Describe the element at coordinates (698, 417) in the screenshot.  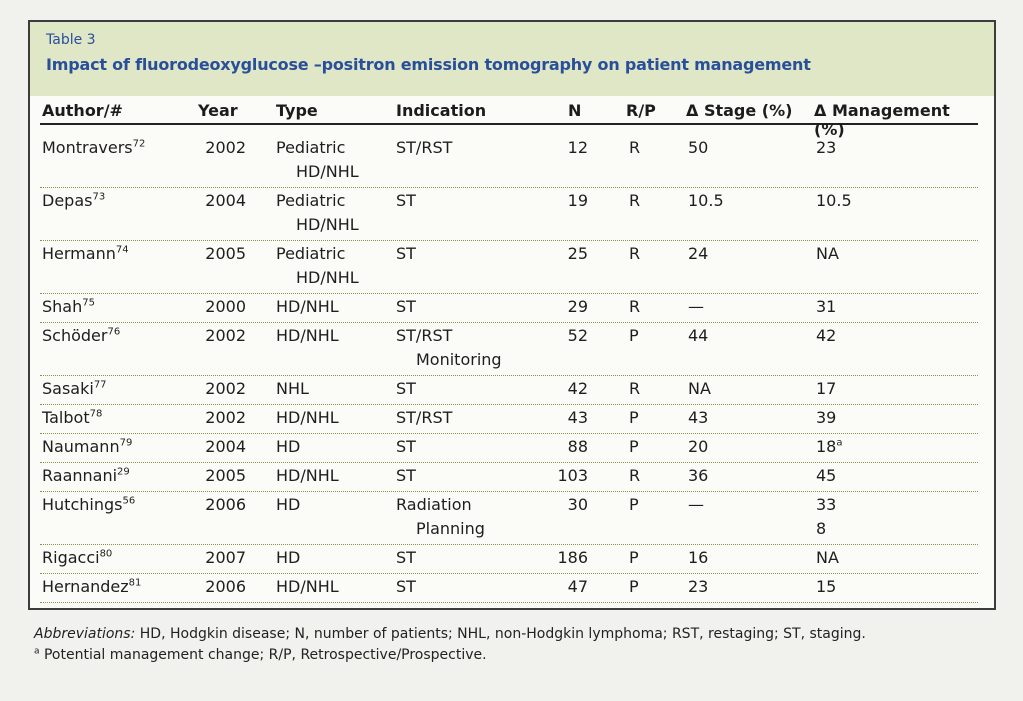
I see `cell-stage: 43` at that location.